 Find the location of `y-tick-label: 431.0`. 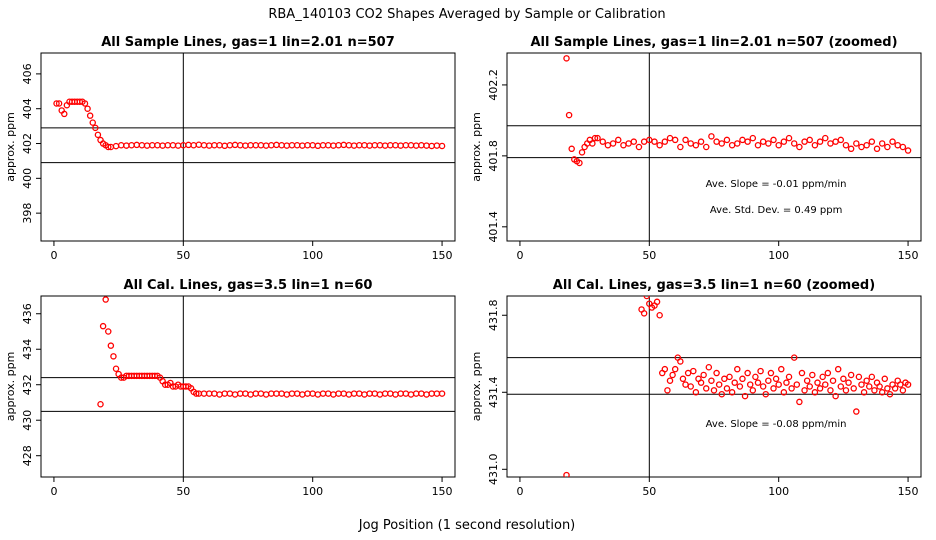

y-tick-label: 431.0 is located at coordinates (493, 470).